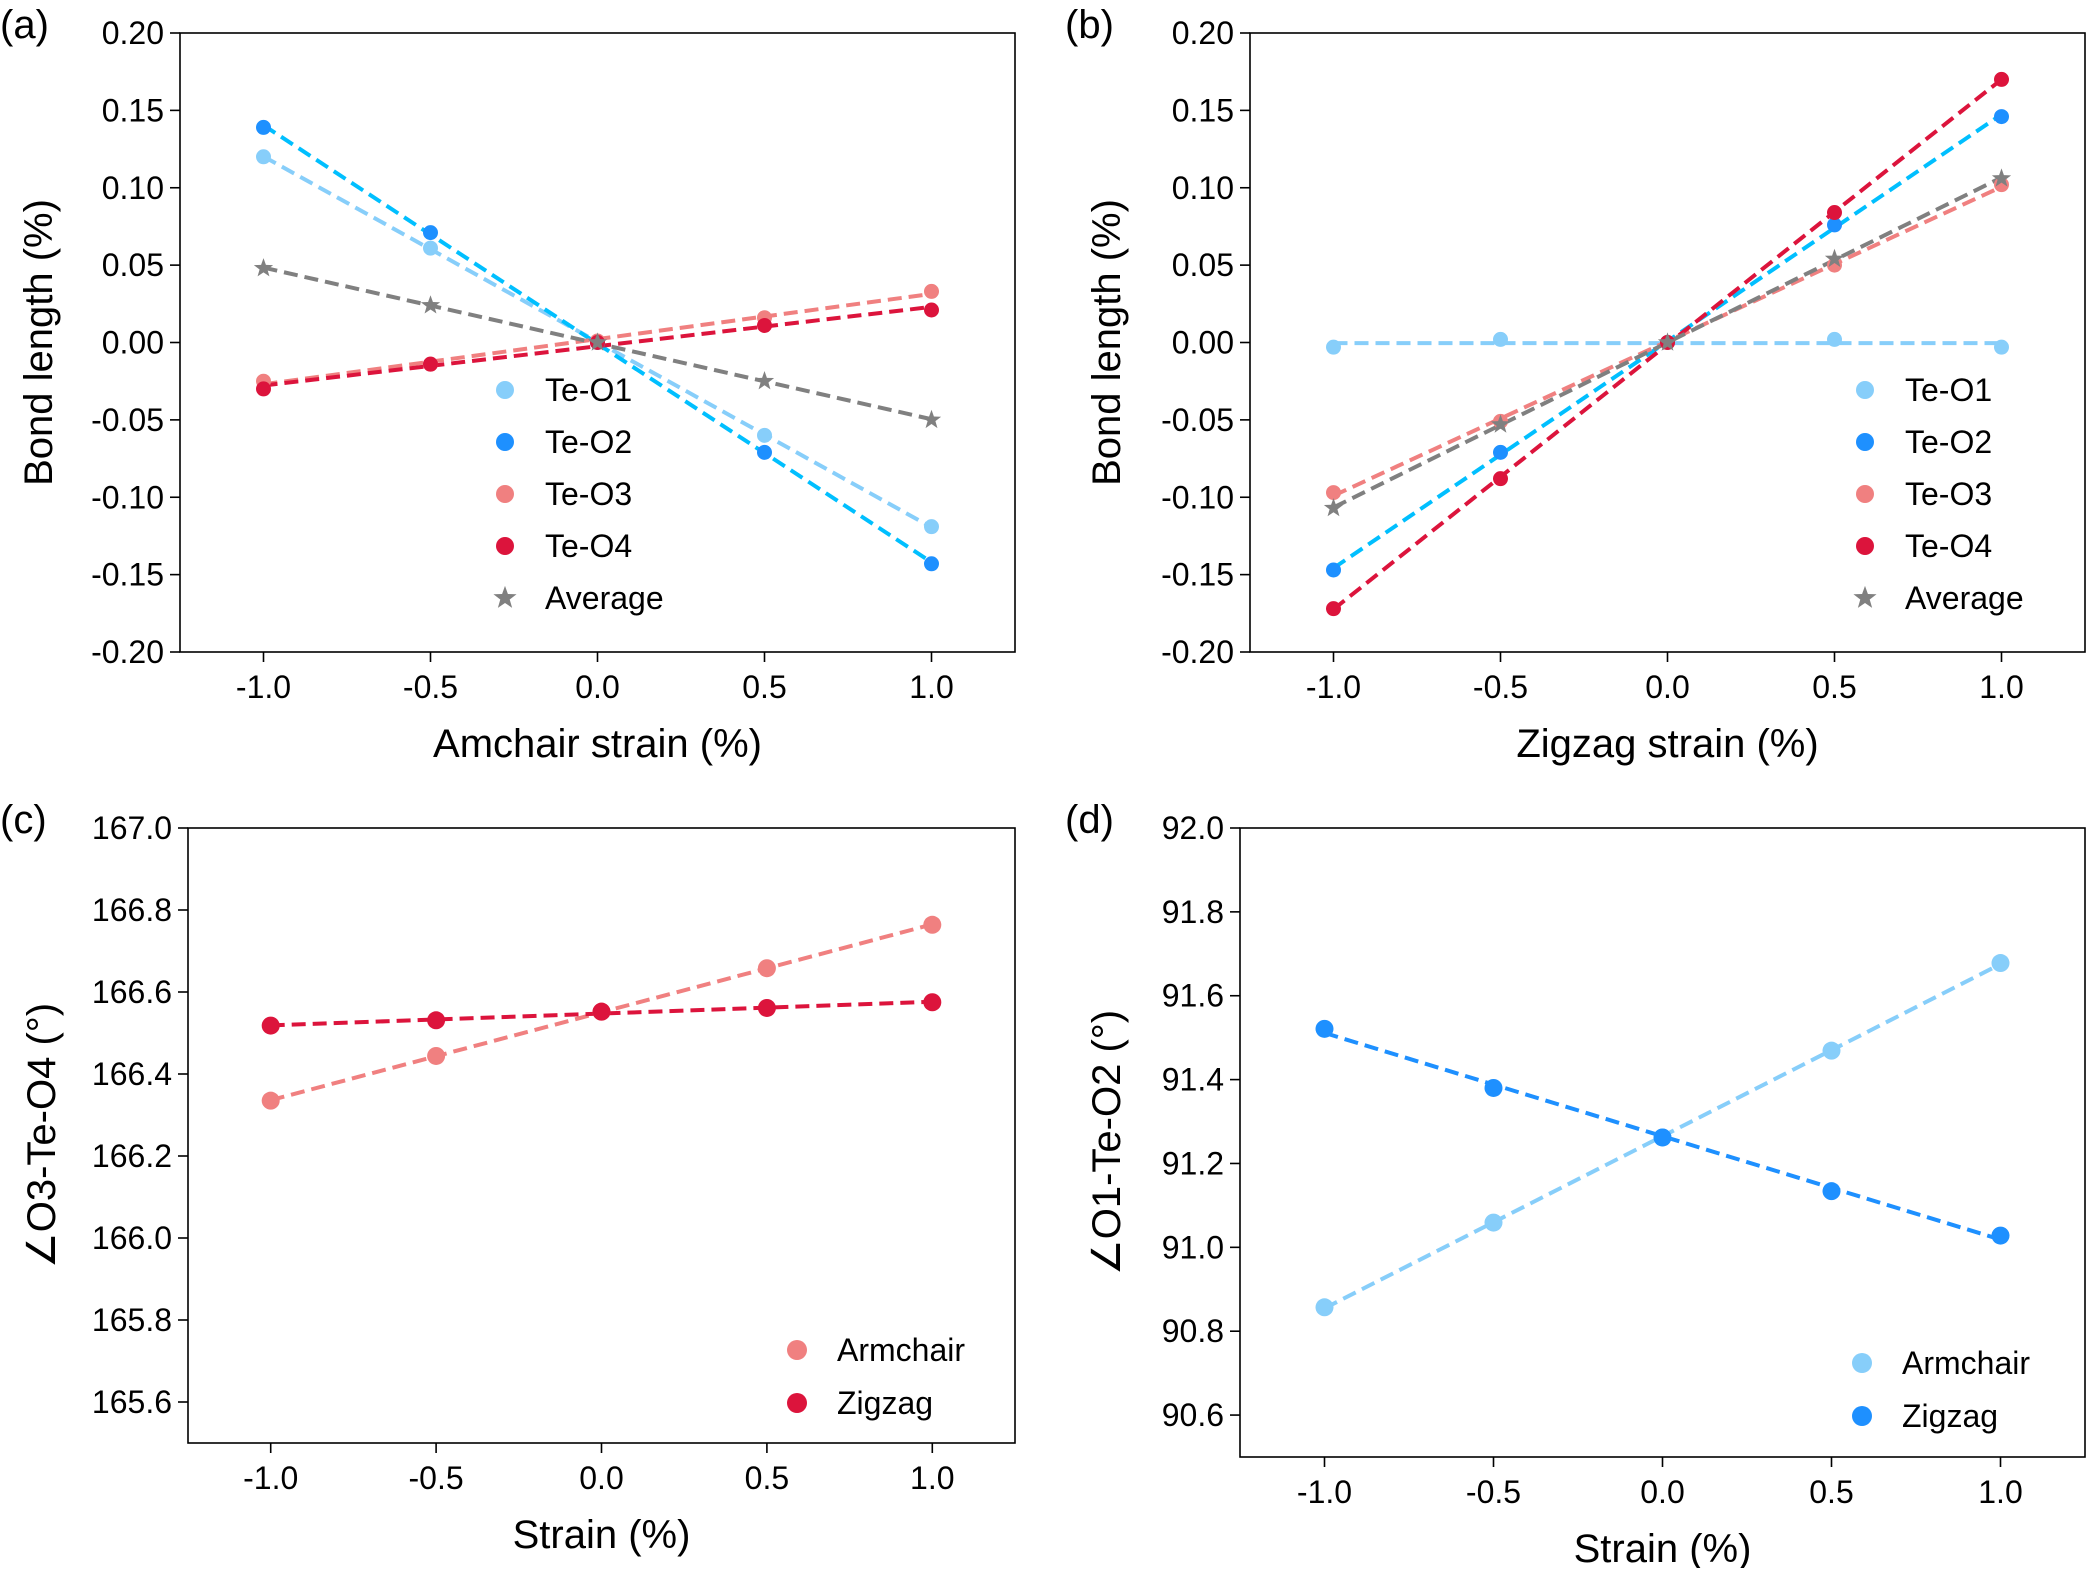 The image size is (2091, 1573). Describe the element at coordinates (931, 291) in the screenshot. I see `data-point-te-o3` at that location.